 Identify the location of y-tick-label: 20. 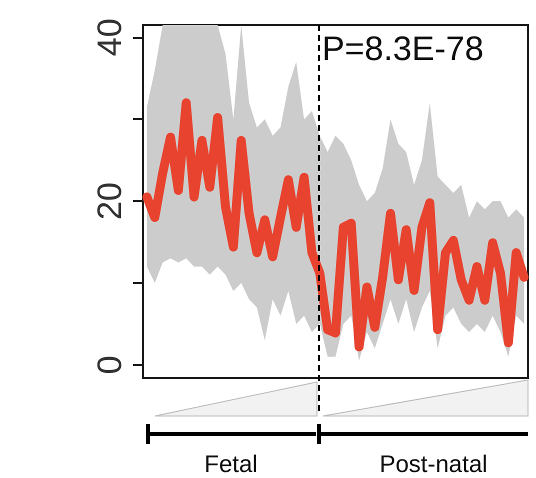
(110, 201).